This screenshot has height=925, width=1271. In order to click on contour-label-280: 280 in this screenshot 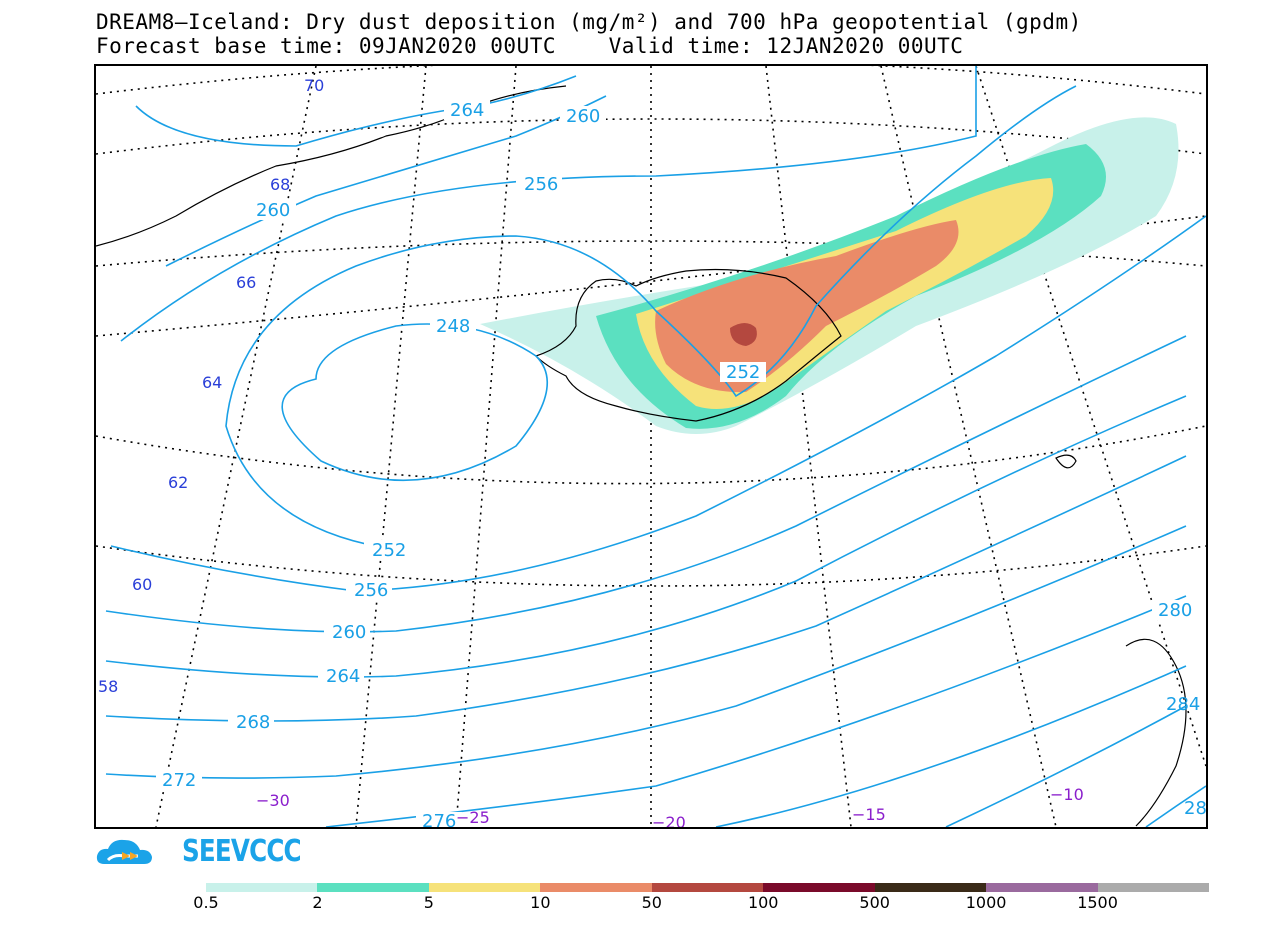, I will do `click(1175, 610)`.